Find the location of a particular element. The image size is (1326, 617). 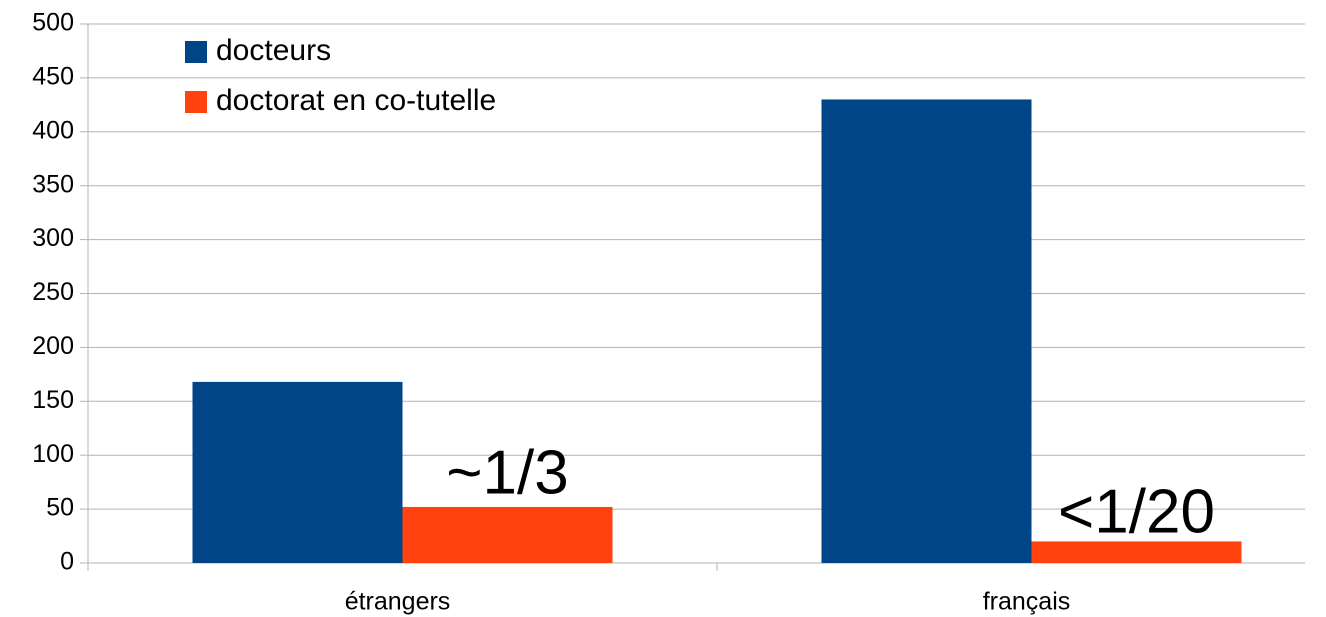

legend-label: doctorat en co-tutelle is located at coordinates (356, 100).